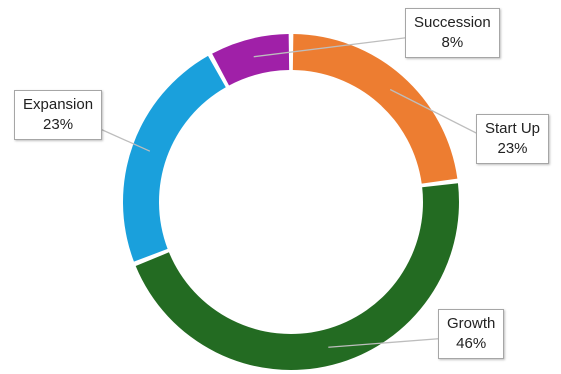 This screenshot has width=561, height=374. I want to click on leader-line-succession, so click(337, 46).